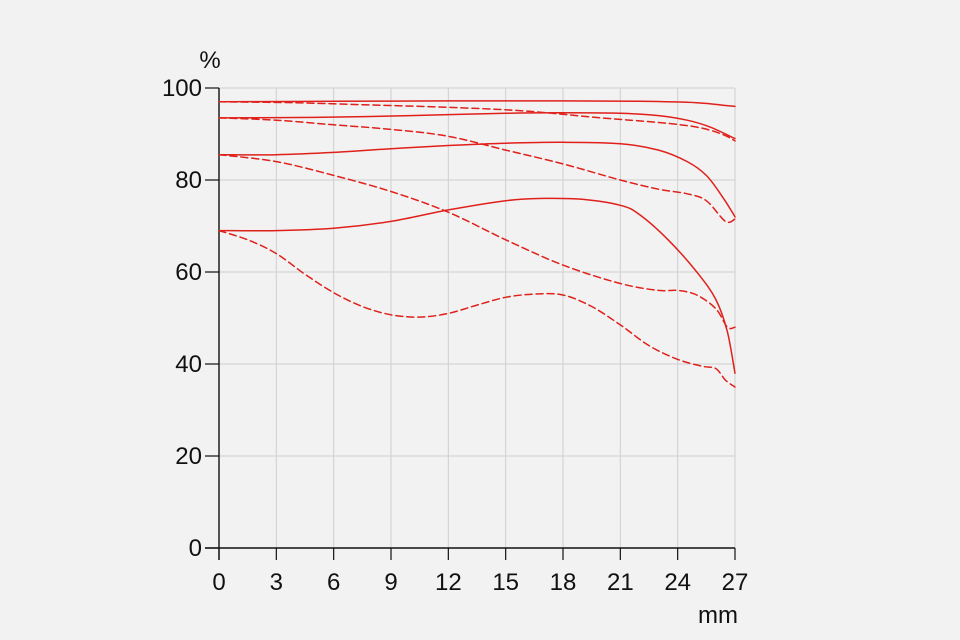 The width and height of the screenshot is (960, 640). What do you see at coordinates (188, 180) in the screenshot?
I see `y-tick-label: 80` at bounding box center [188, 180].